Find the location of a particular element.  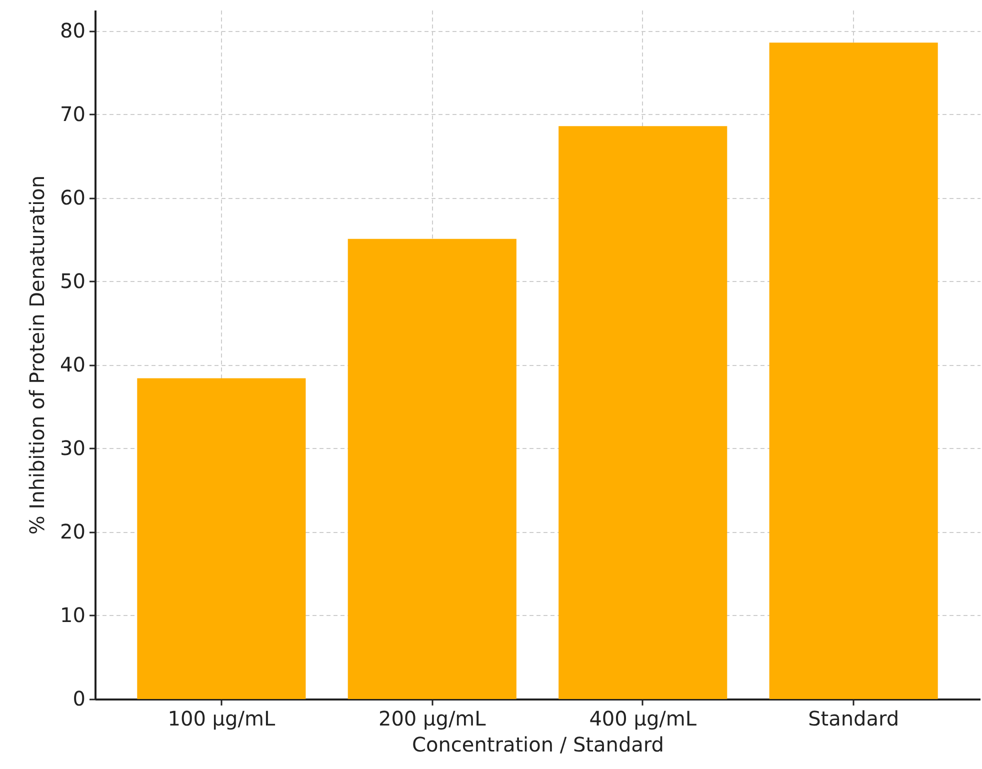

y-tick-label: 60 is located at coordinates (73, 197).